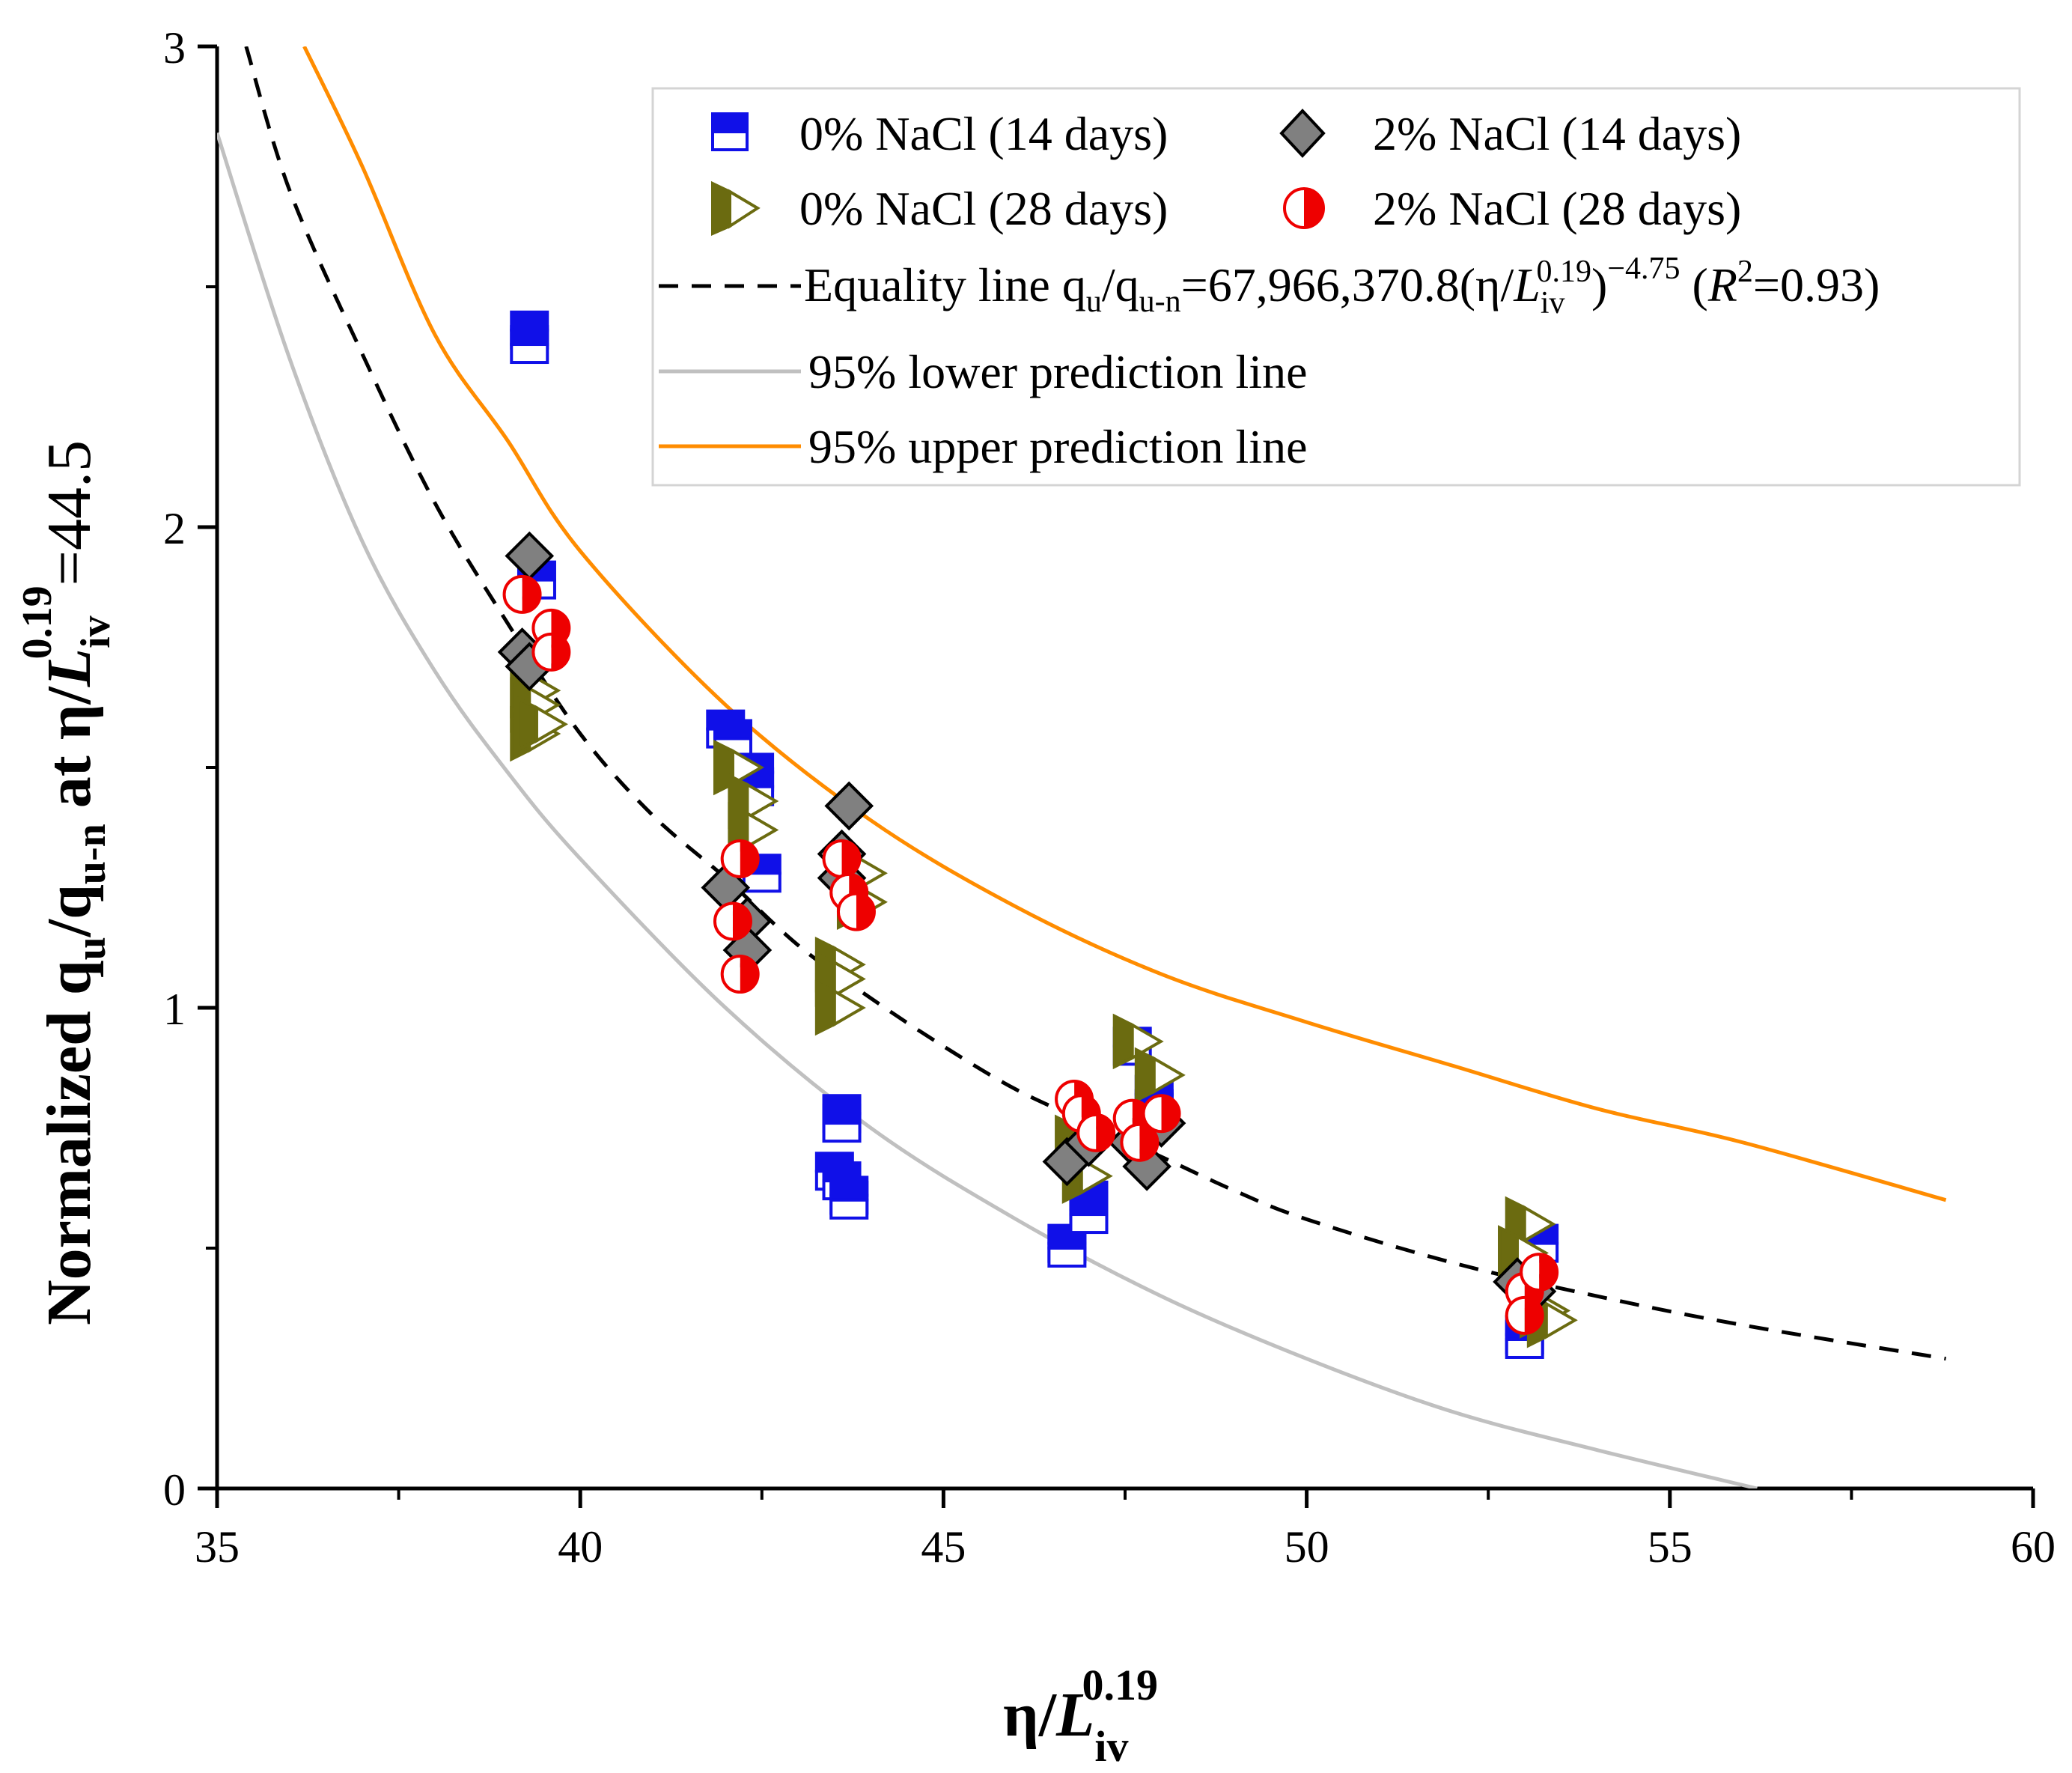 Image resolution: width=2072 pixels, height=1773 pixels. What do you see at coordinates (1670, 1547) in the screenshot?
I see `x-tick-label: 55` at bounding box center [1670, 1547].